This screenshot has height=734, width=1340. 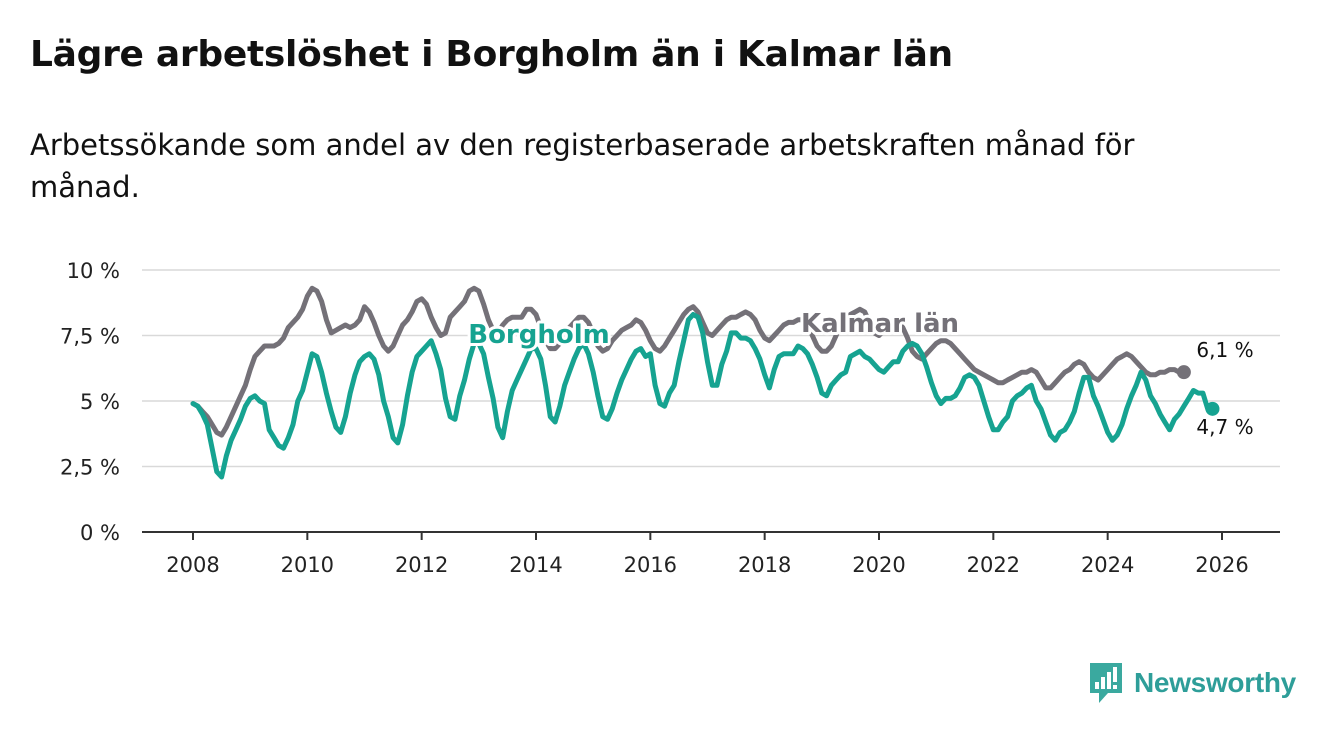 I want to click on newsworthy-logo: Newsworthy, so click(x=1192, y=683).